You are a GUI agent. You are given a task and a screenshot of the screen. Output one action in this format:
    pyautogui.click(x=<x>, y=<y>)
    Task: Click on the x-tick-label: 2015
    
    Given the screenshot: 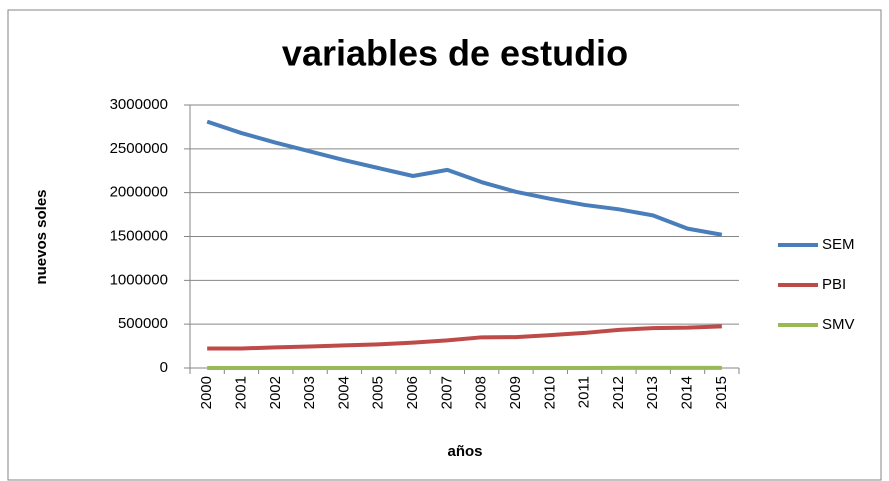 What is the action you would take?
    pyautogui.click(x=721, y=392)
    